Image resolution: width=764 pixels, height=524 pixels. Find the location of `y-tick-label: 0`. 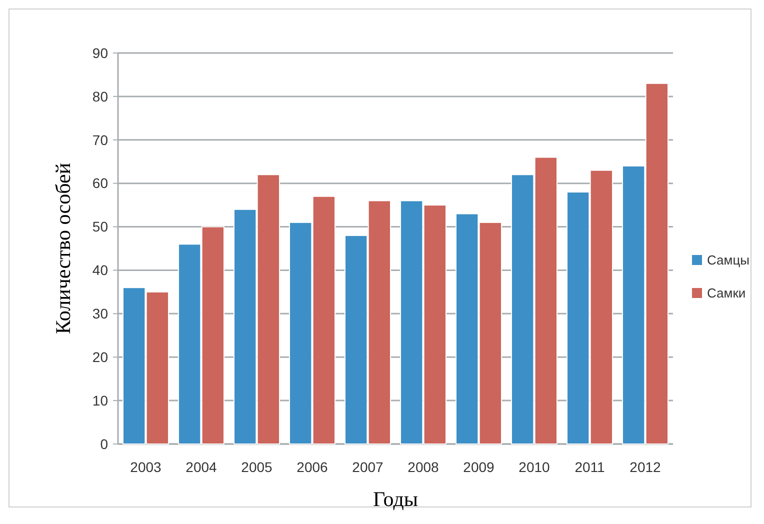

y-tick-label: 0 is located at coordinates (104, 444).